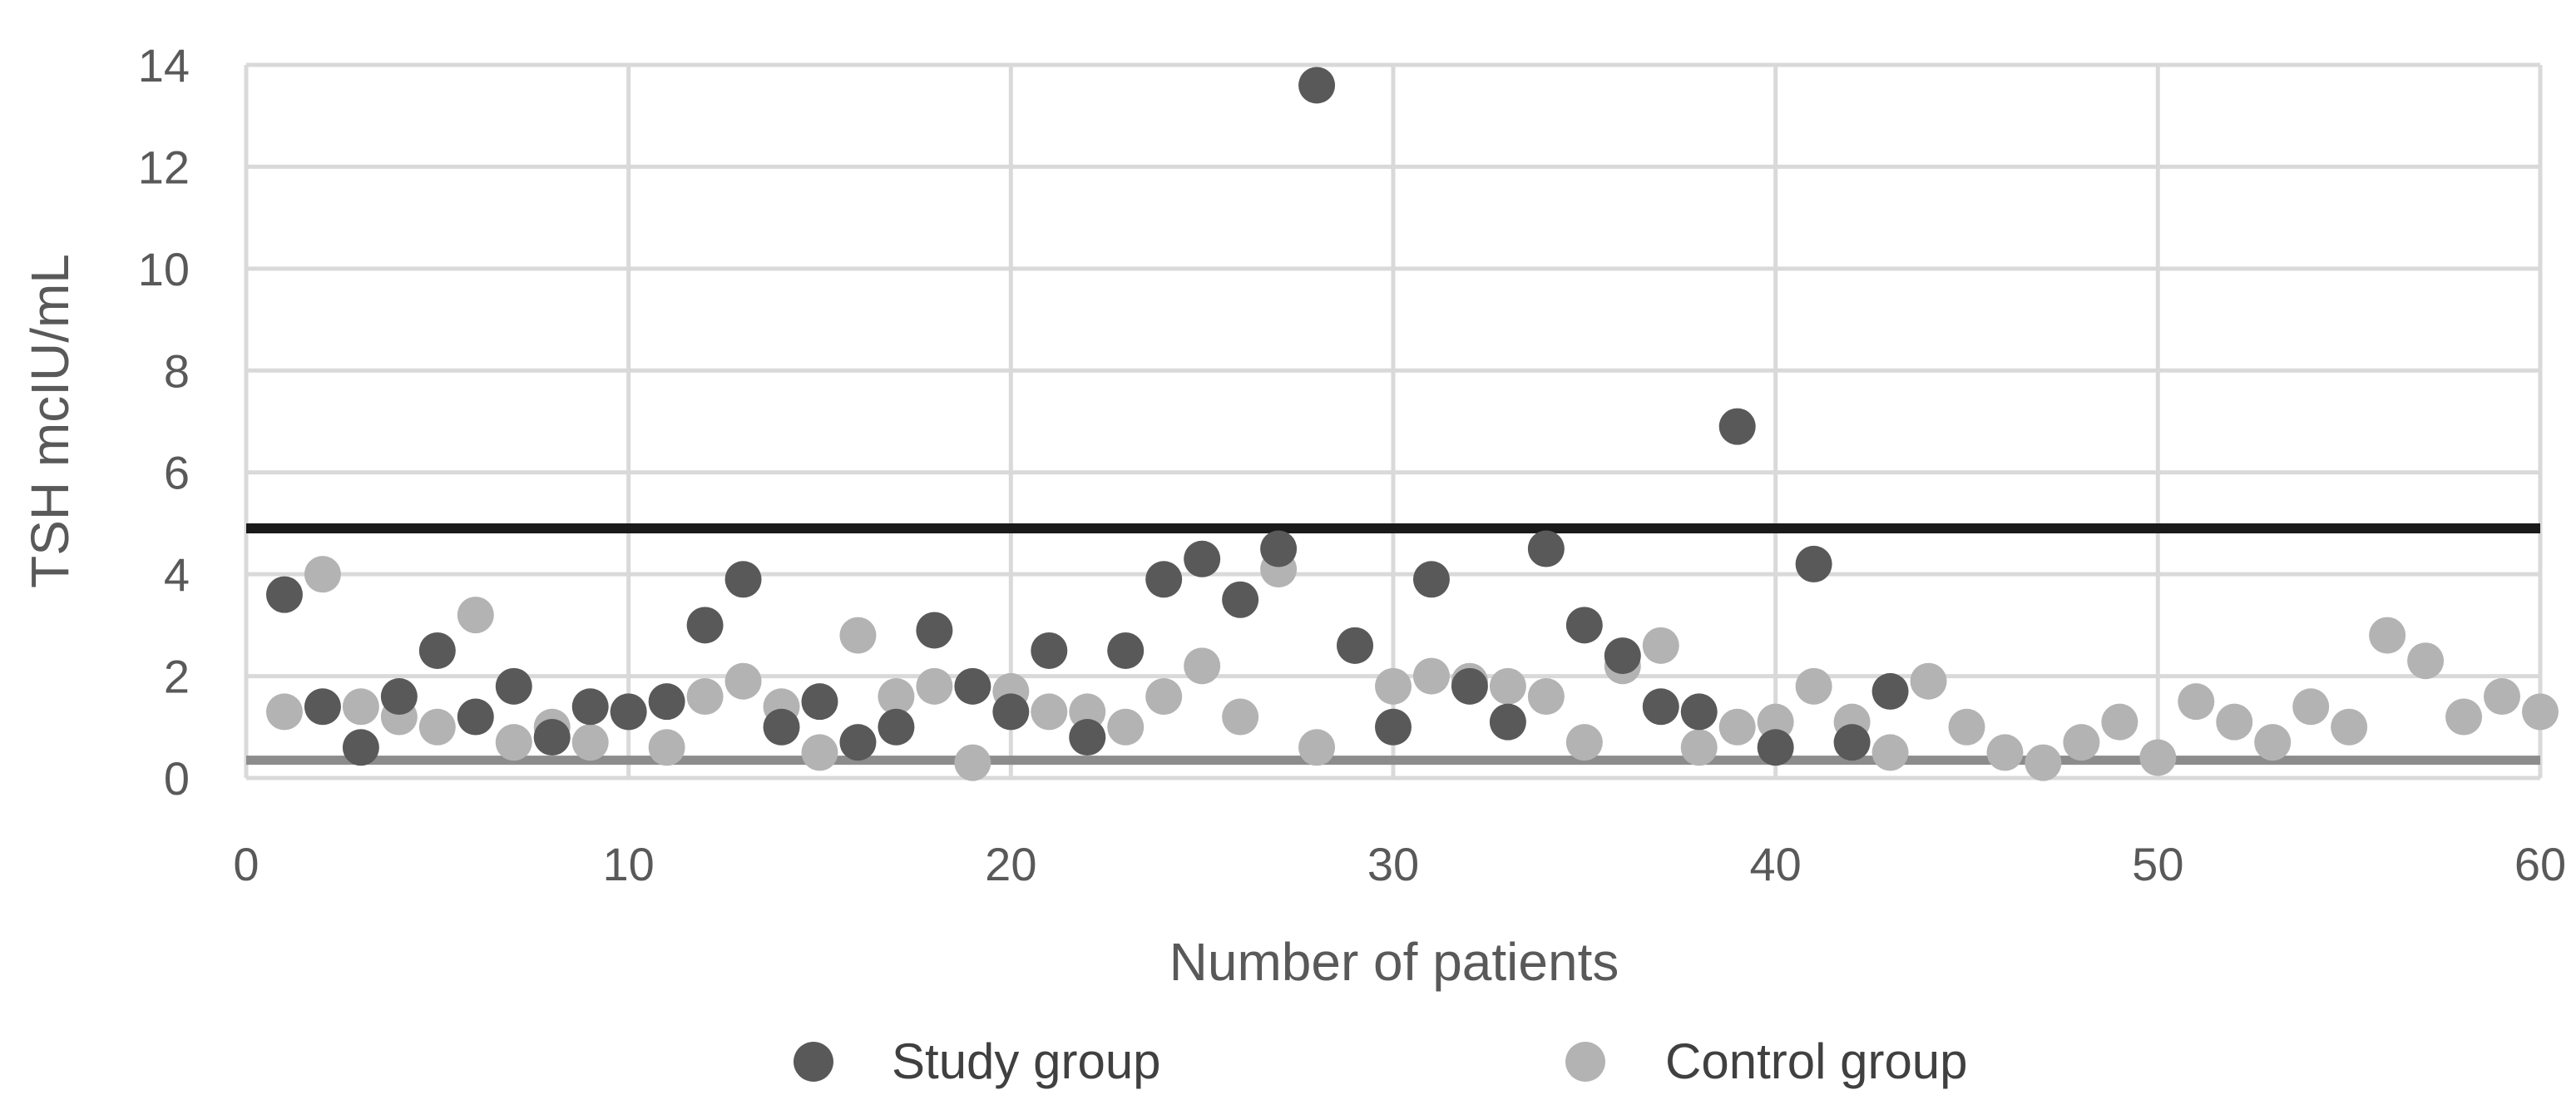 This screenshot has height=1105, width=2576. What do you see at coordinates (1381, 1061) in the screenshot?
I see `legend: Study group Control group` at bounding box center [1381, 1061].